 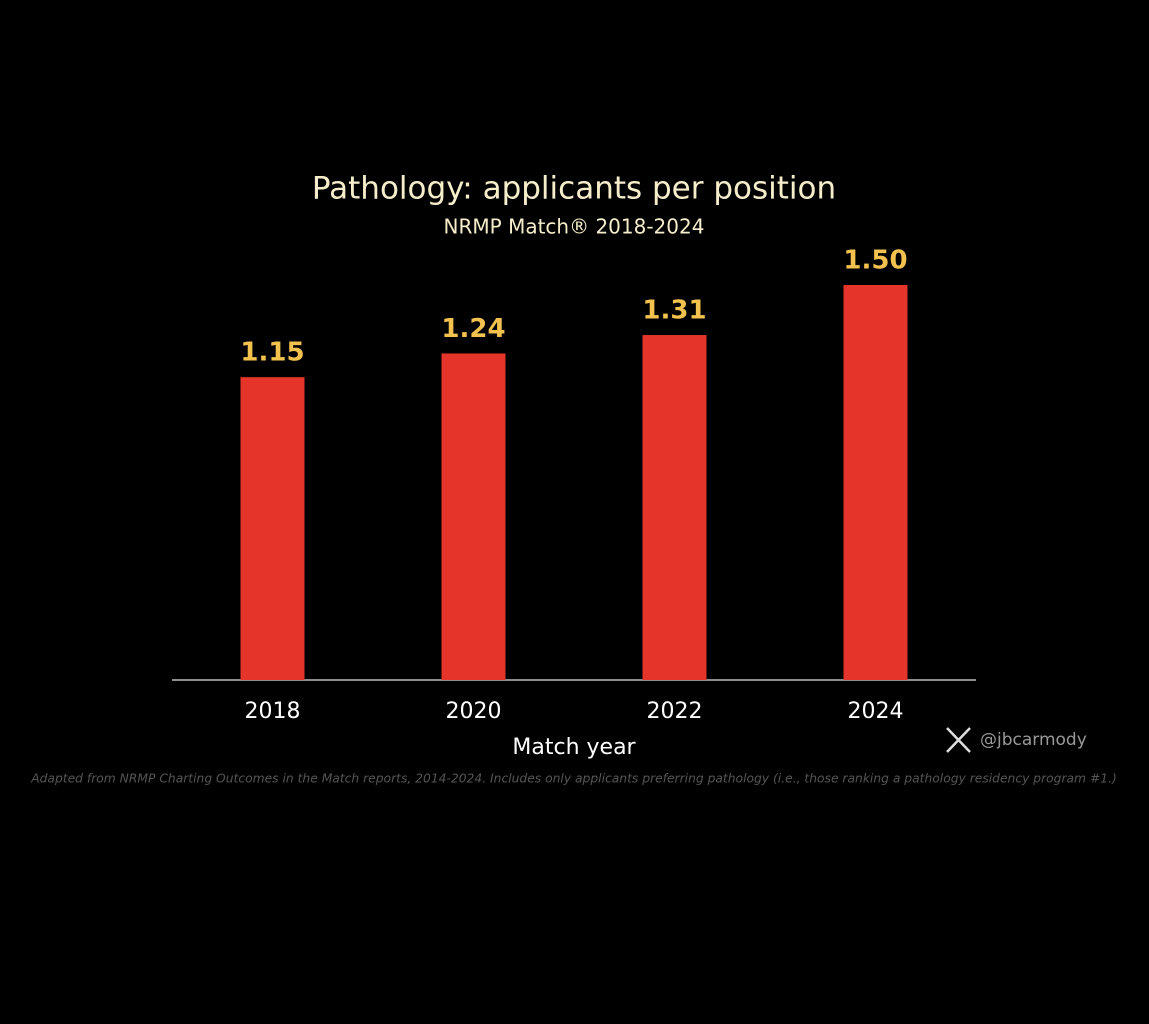 I want to click on credit: @jbcarmody, so click(x=1033, y=740).